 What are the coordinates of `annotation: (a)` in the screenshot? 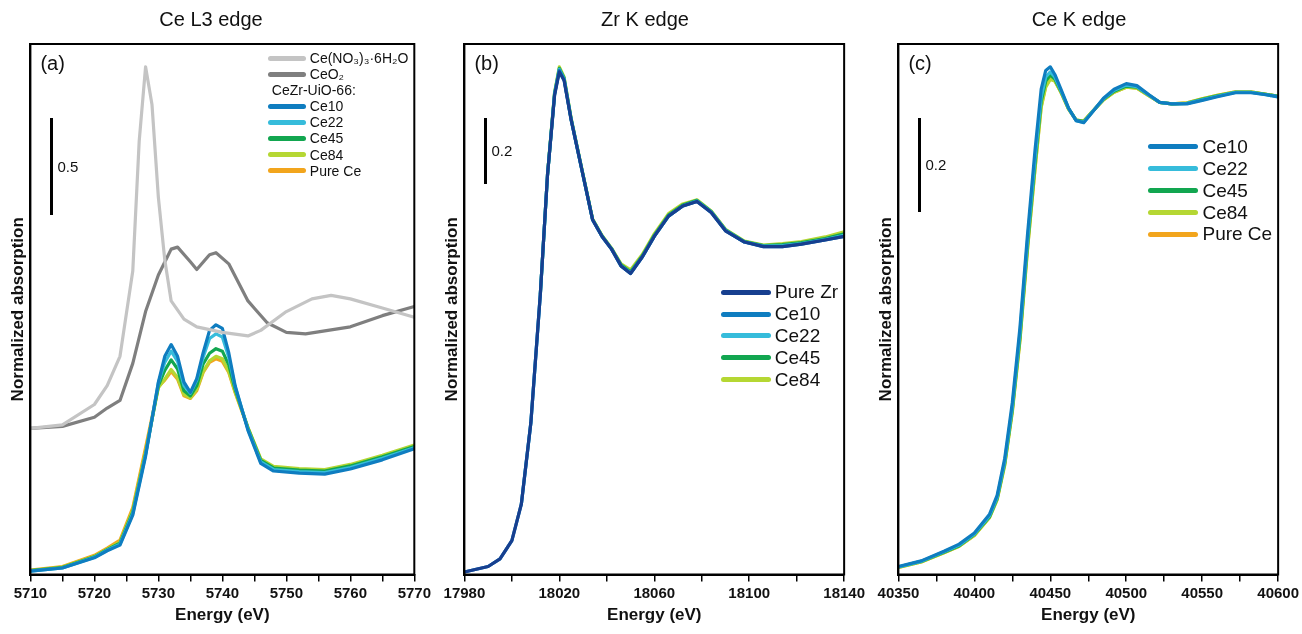 It's located at (52, 63).